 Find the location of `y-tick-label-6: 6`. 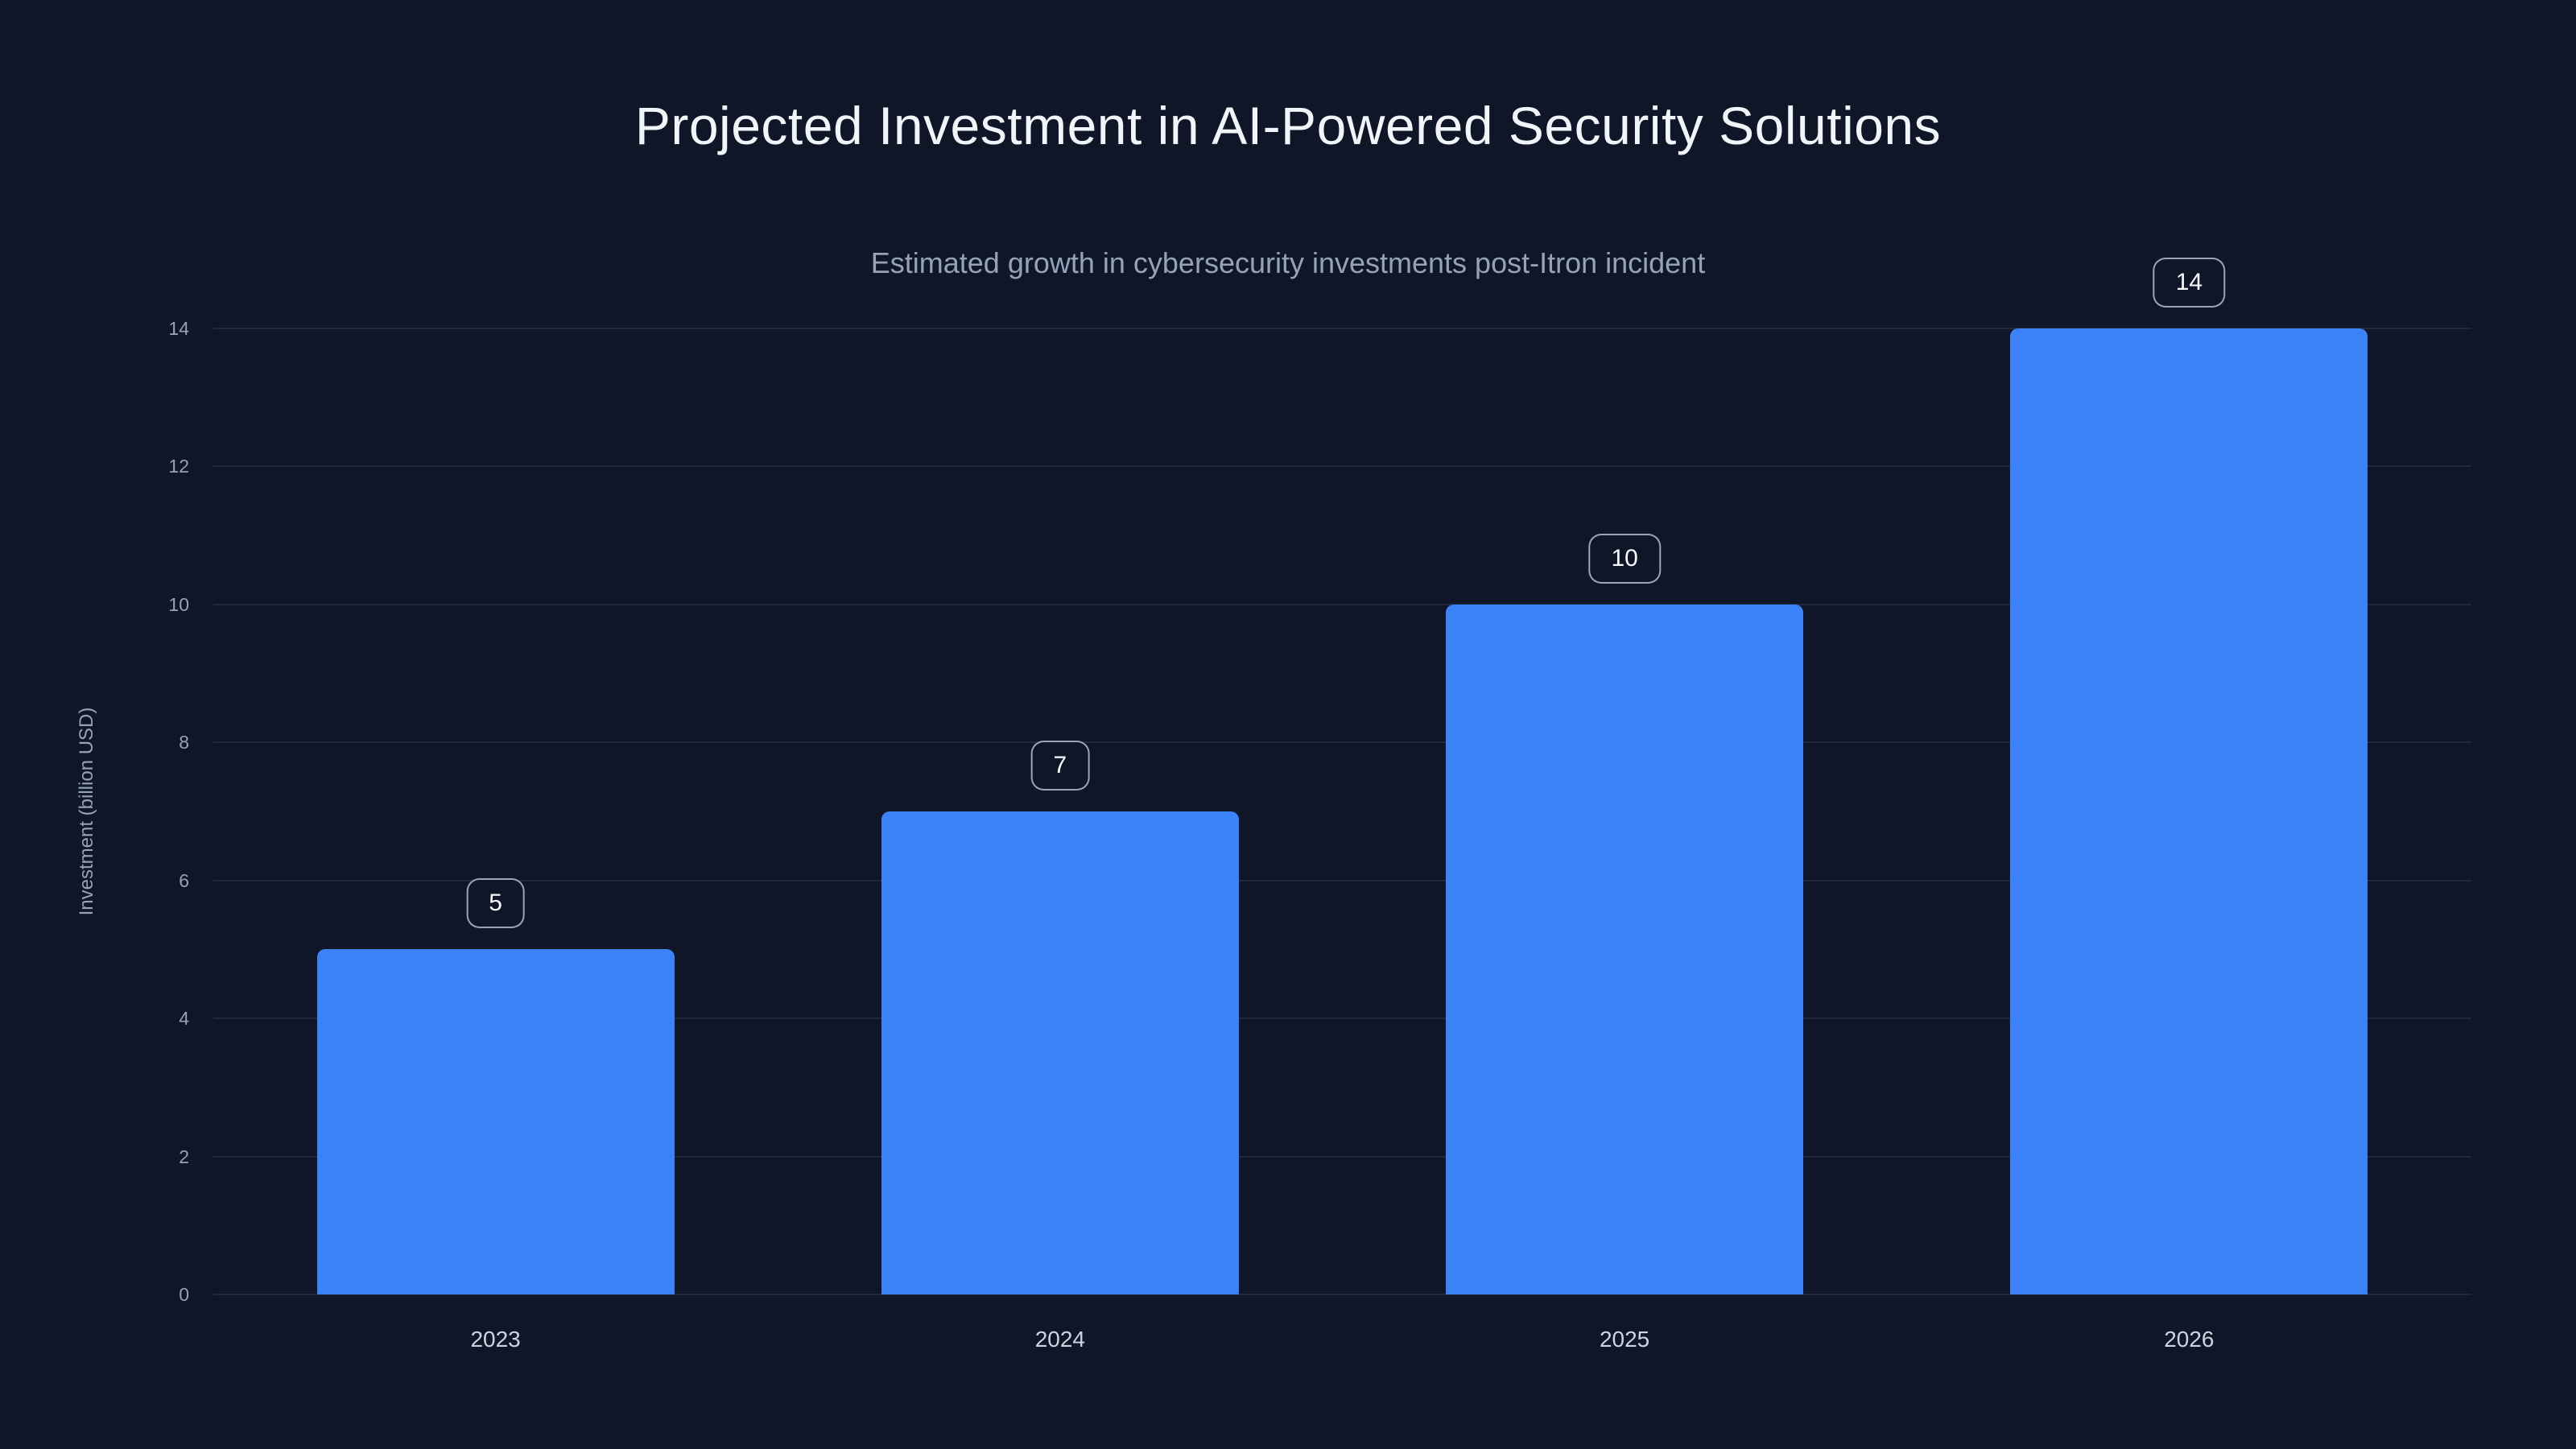

y-tick-label-6: 6 is located at coordinates (184, 880).